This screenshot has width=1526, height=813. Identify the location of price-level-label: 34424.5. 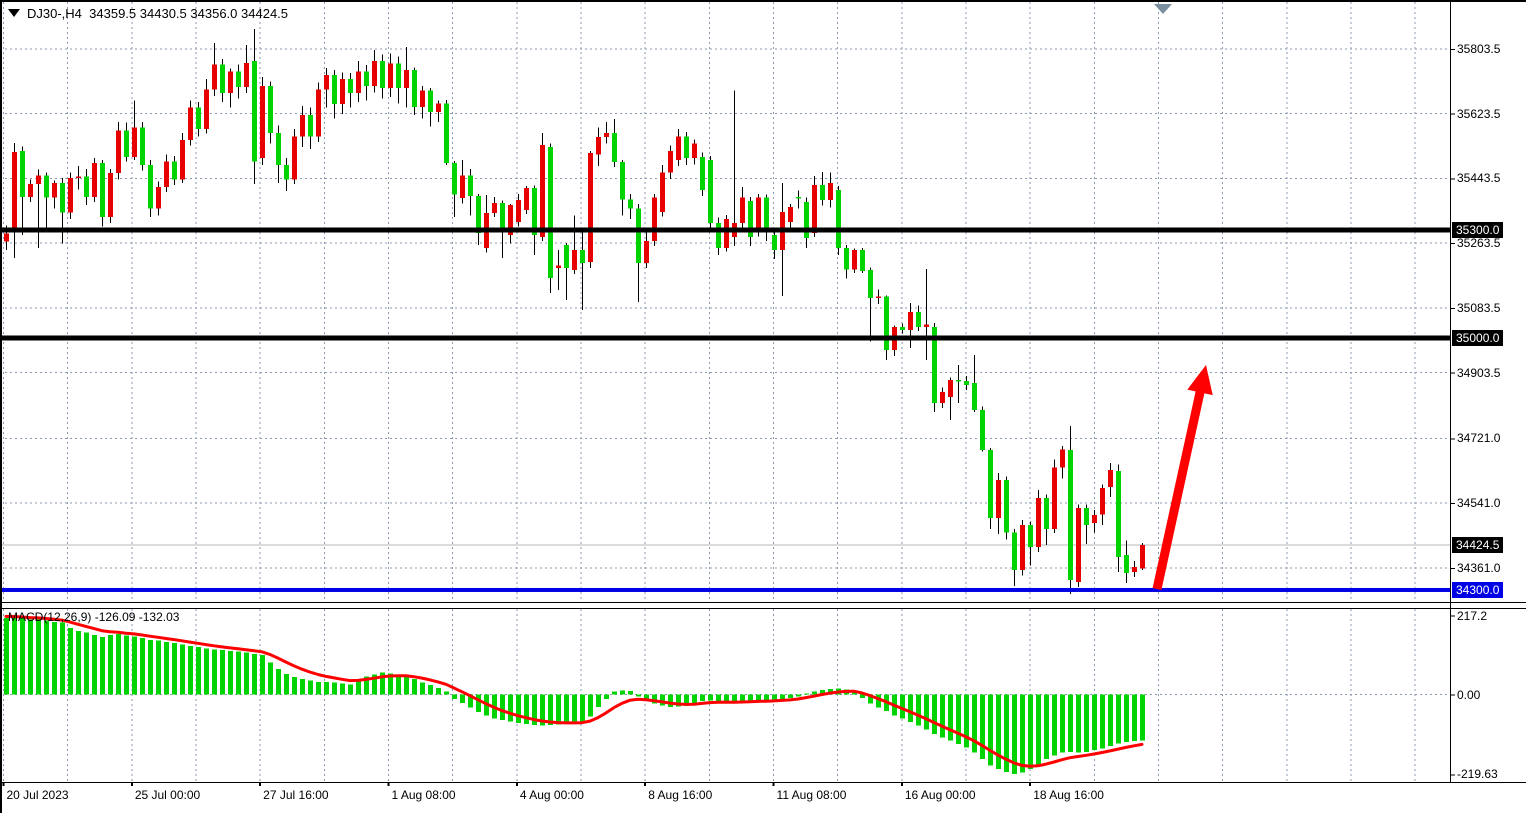
(1478, 545).